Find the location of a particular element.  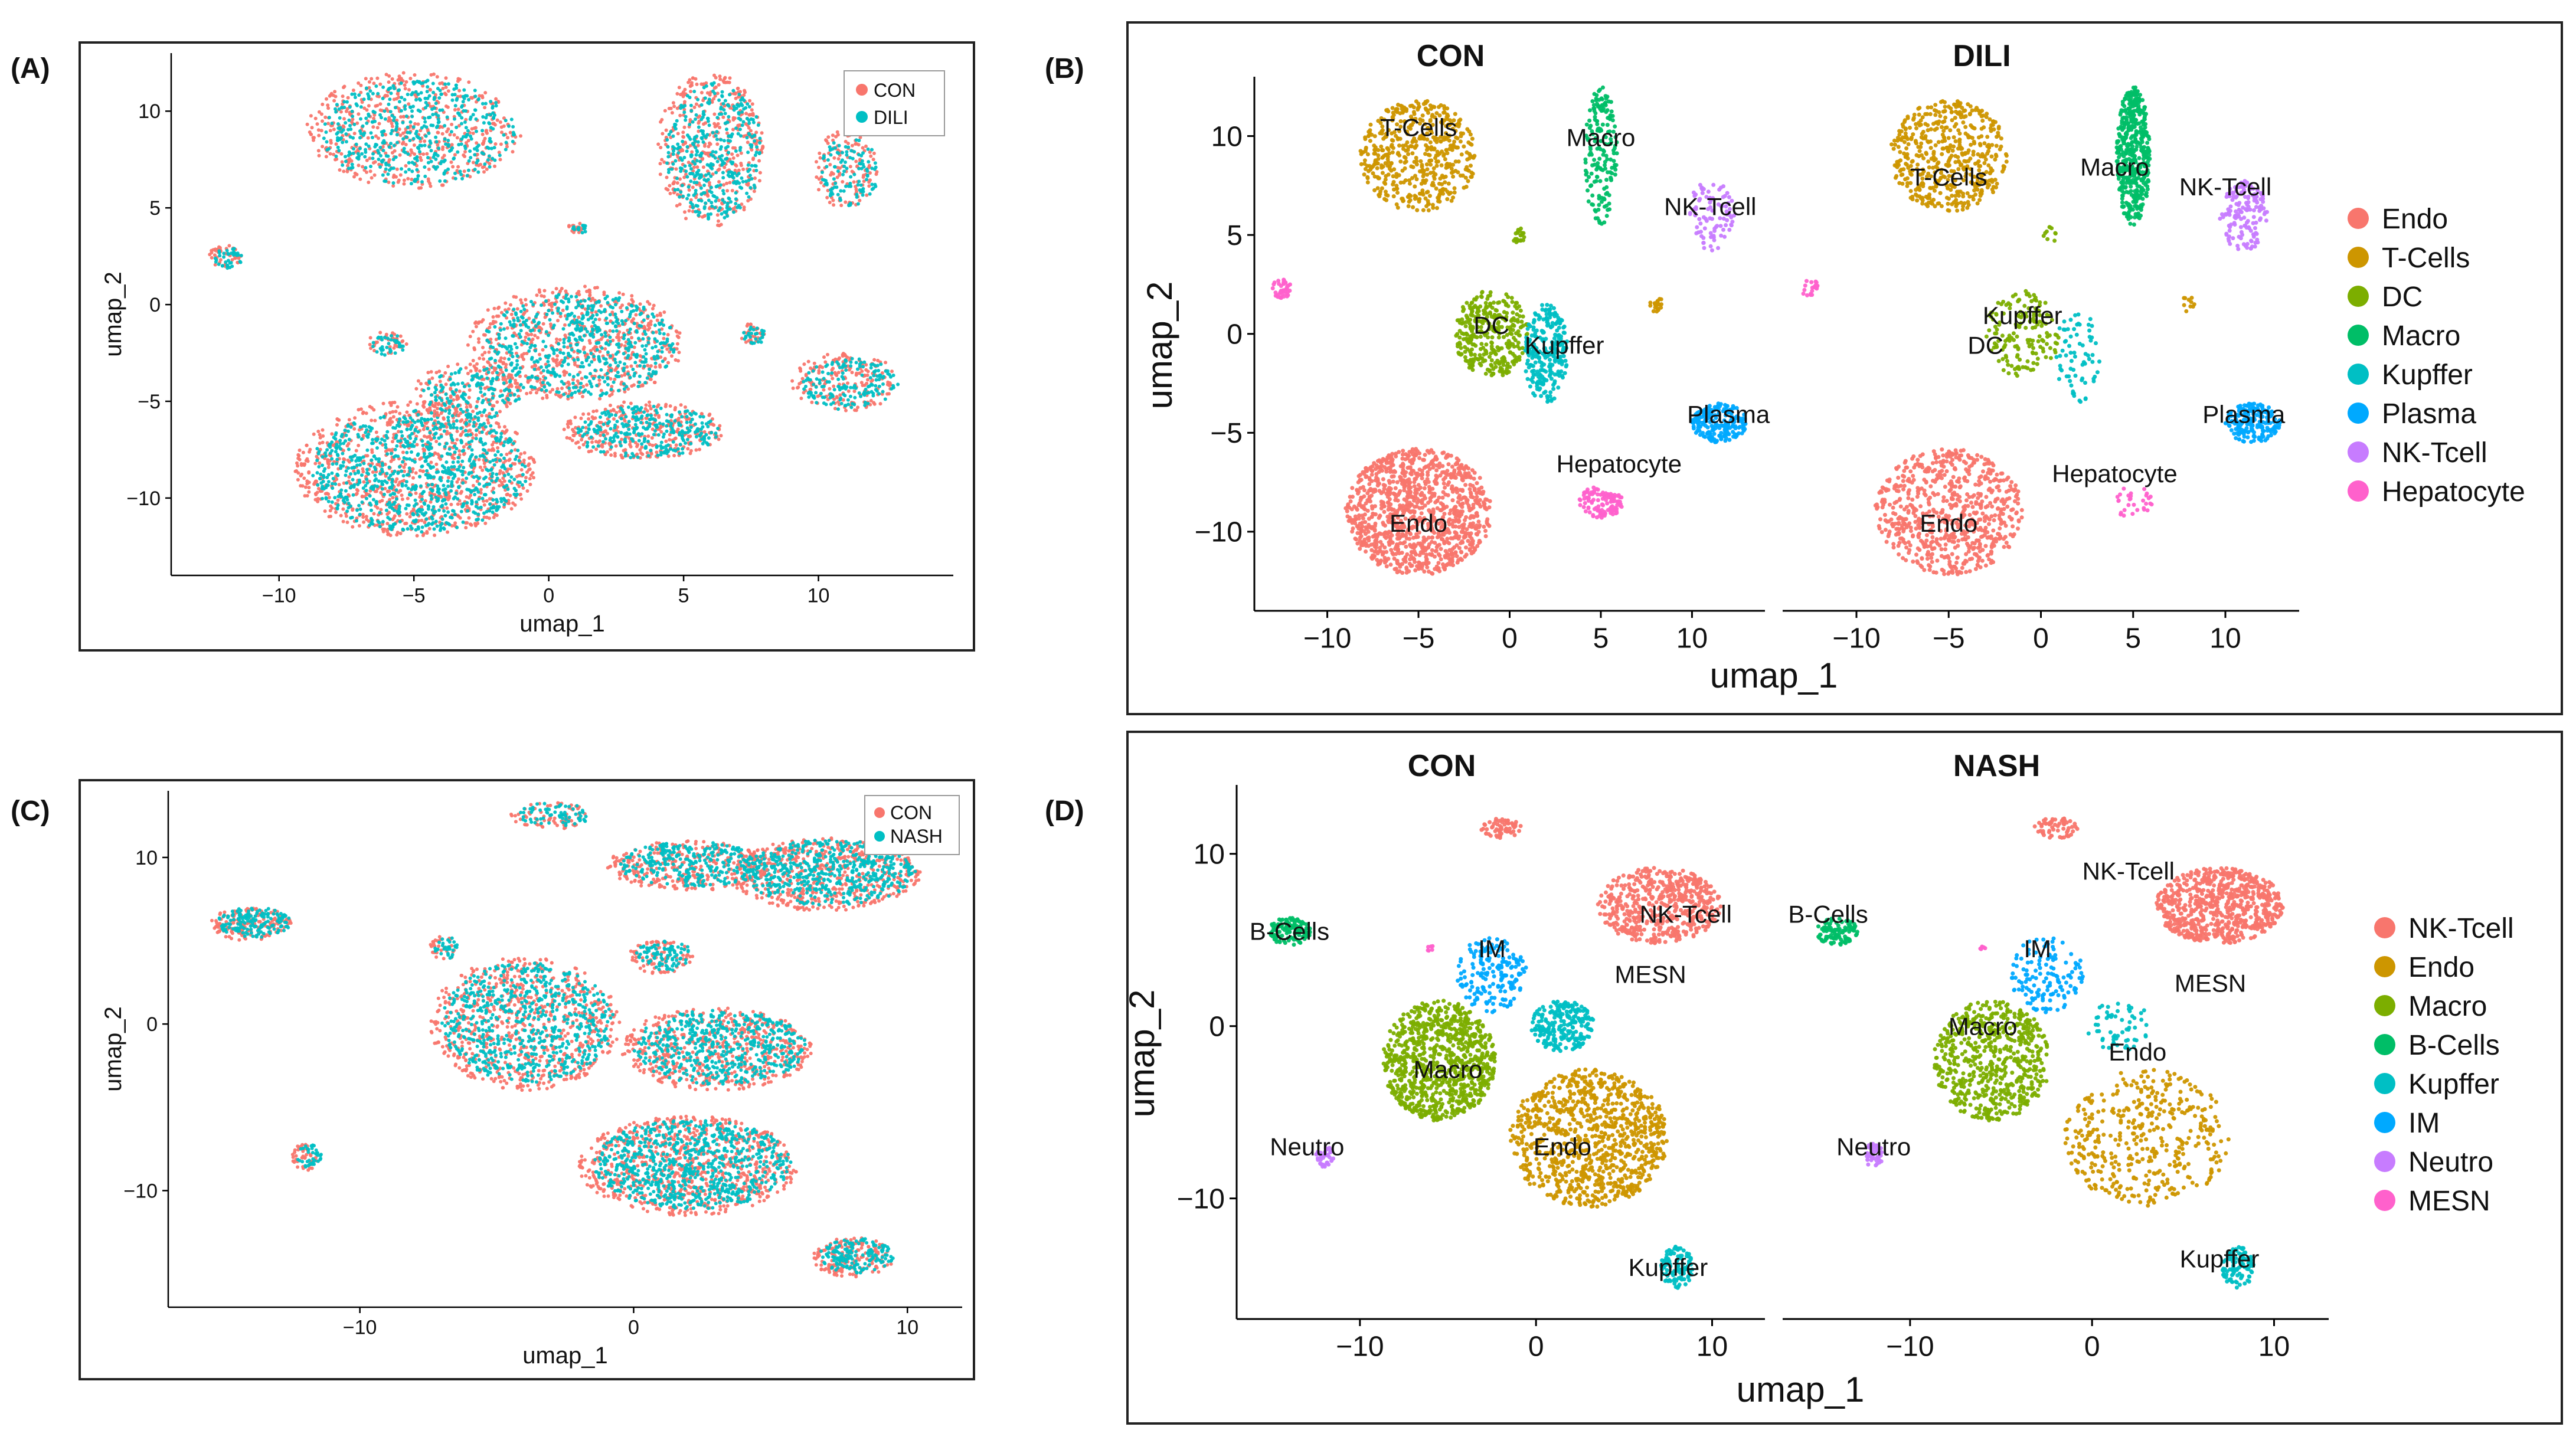

panel-b-legend-label: NK-Tcell is located at coordinates (2434, 453).